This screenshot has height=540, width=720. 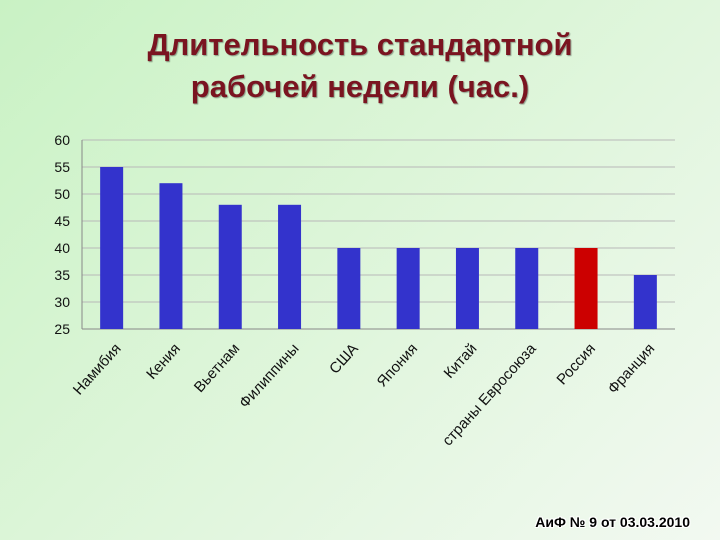 I want to click on y-tick-label-55: 55, so click(x=62, y=167).